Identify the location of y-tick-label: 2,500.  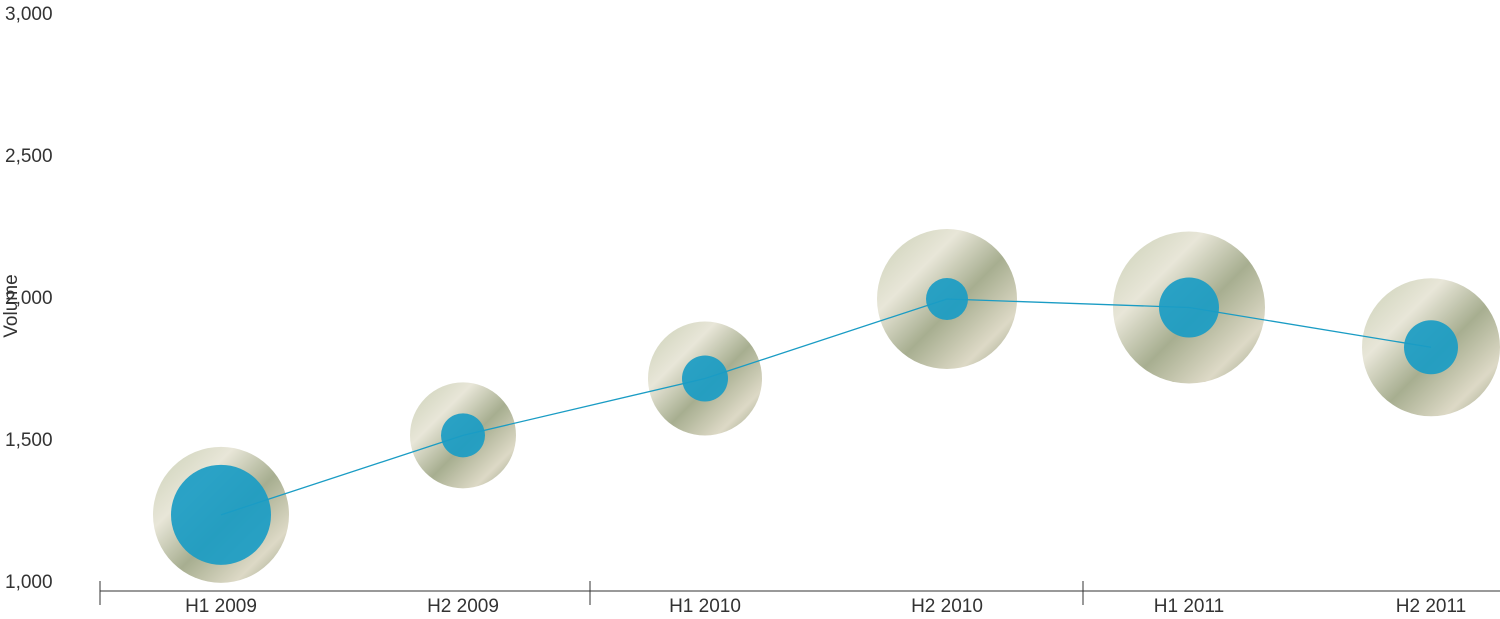
(29, 156).